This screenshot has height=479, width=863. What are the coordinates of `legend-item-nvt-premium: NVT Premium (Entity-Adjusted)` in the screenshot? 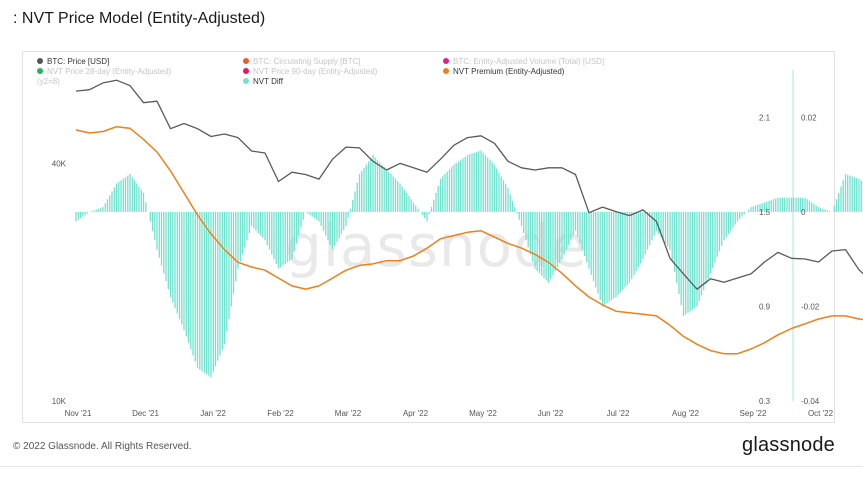 It's located at (503, 71).